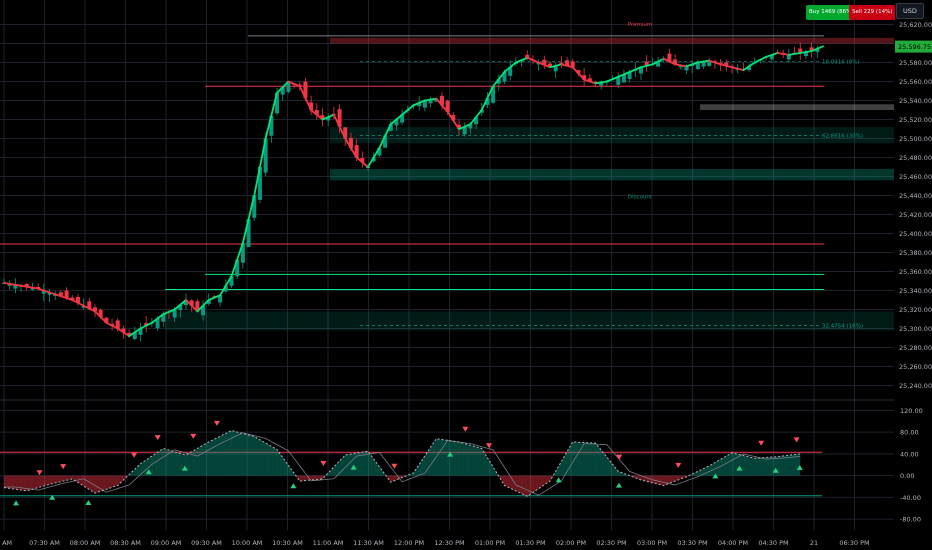 Image resolution: width=932 pixels, height=550 pixels. What do you see at coordinates (652, 543) in the screenshot?
I see `time-tick-label: 03:00 PM` at bounding box center [652, 543].